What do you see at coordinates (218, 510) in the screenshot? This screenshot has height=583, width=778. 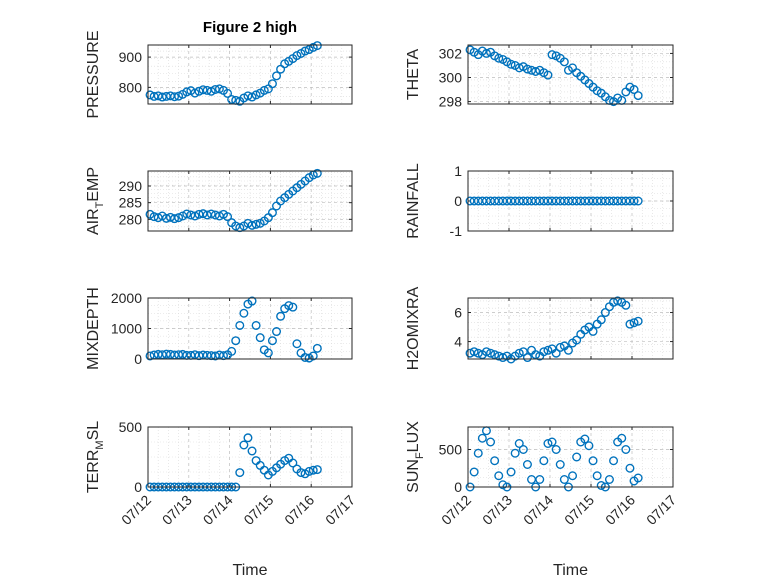 I see `x-tick-label: 07/14` at bounding box center [218, 510].